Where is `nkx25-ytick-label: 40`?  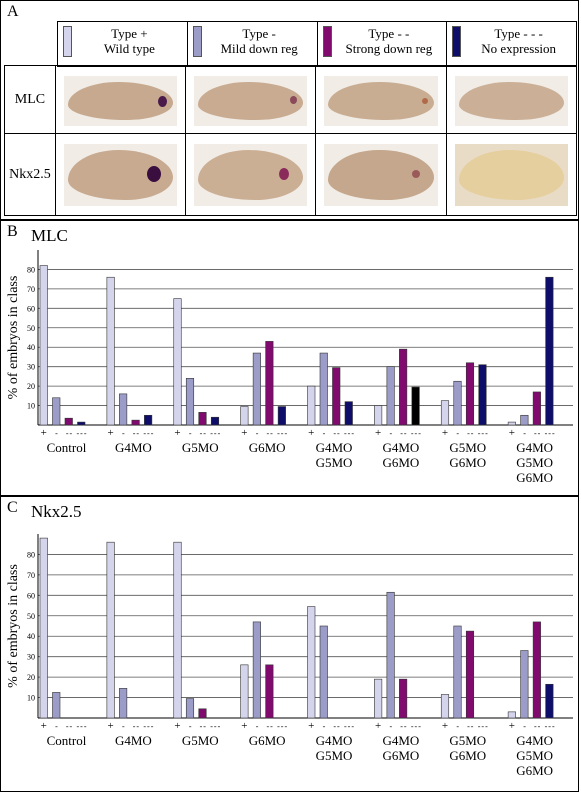
nkx25-ytick-label: 40 is located at coordinates (31, 636).